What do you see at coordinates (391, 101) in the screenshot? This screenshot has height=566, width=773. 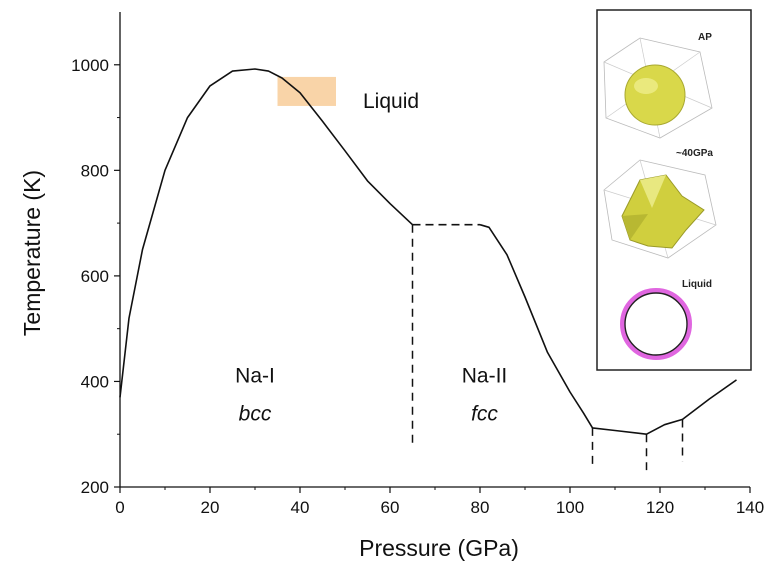 I see `annotation-label: Liquid` at bounding box center [391, 101].